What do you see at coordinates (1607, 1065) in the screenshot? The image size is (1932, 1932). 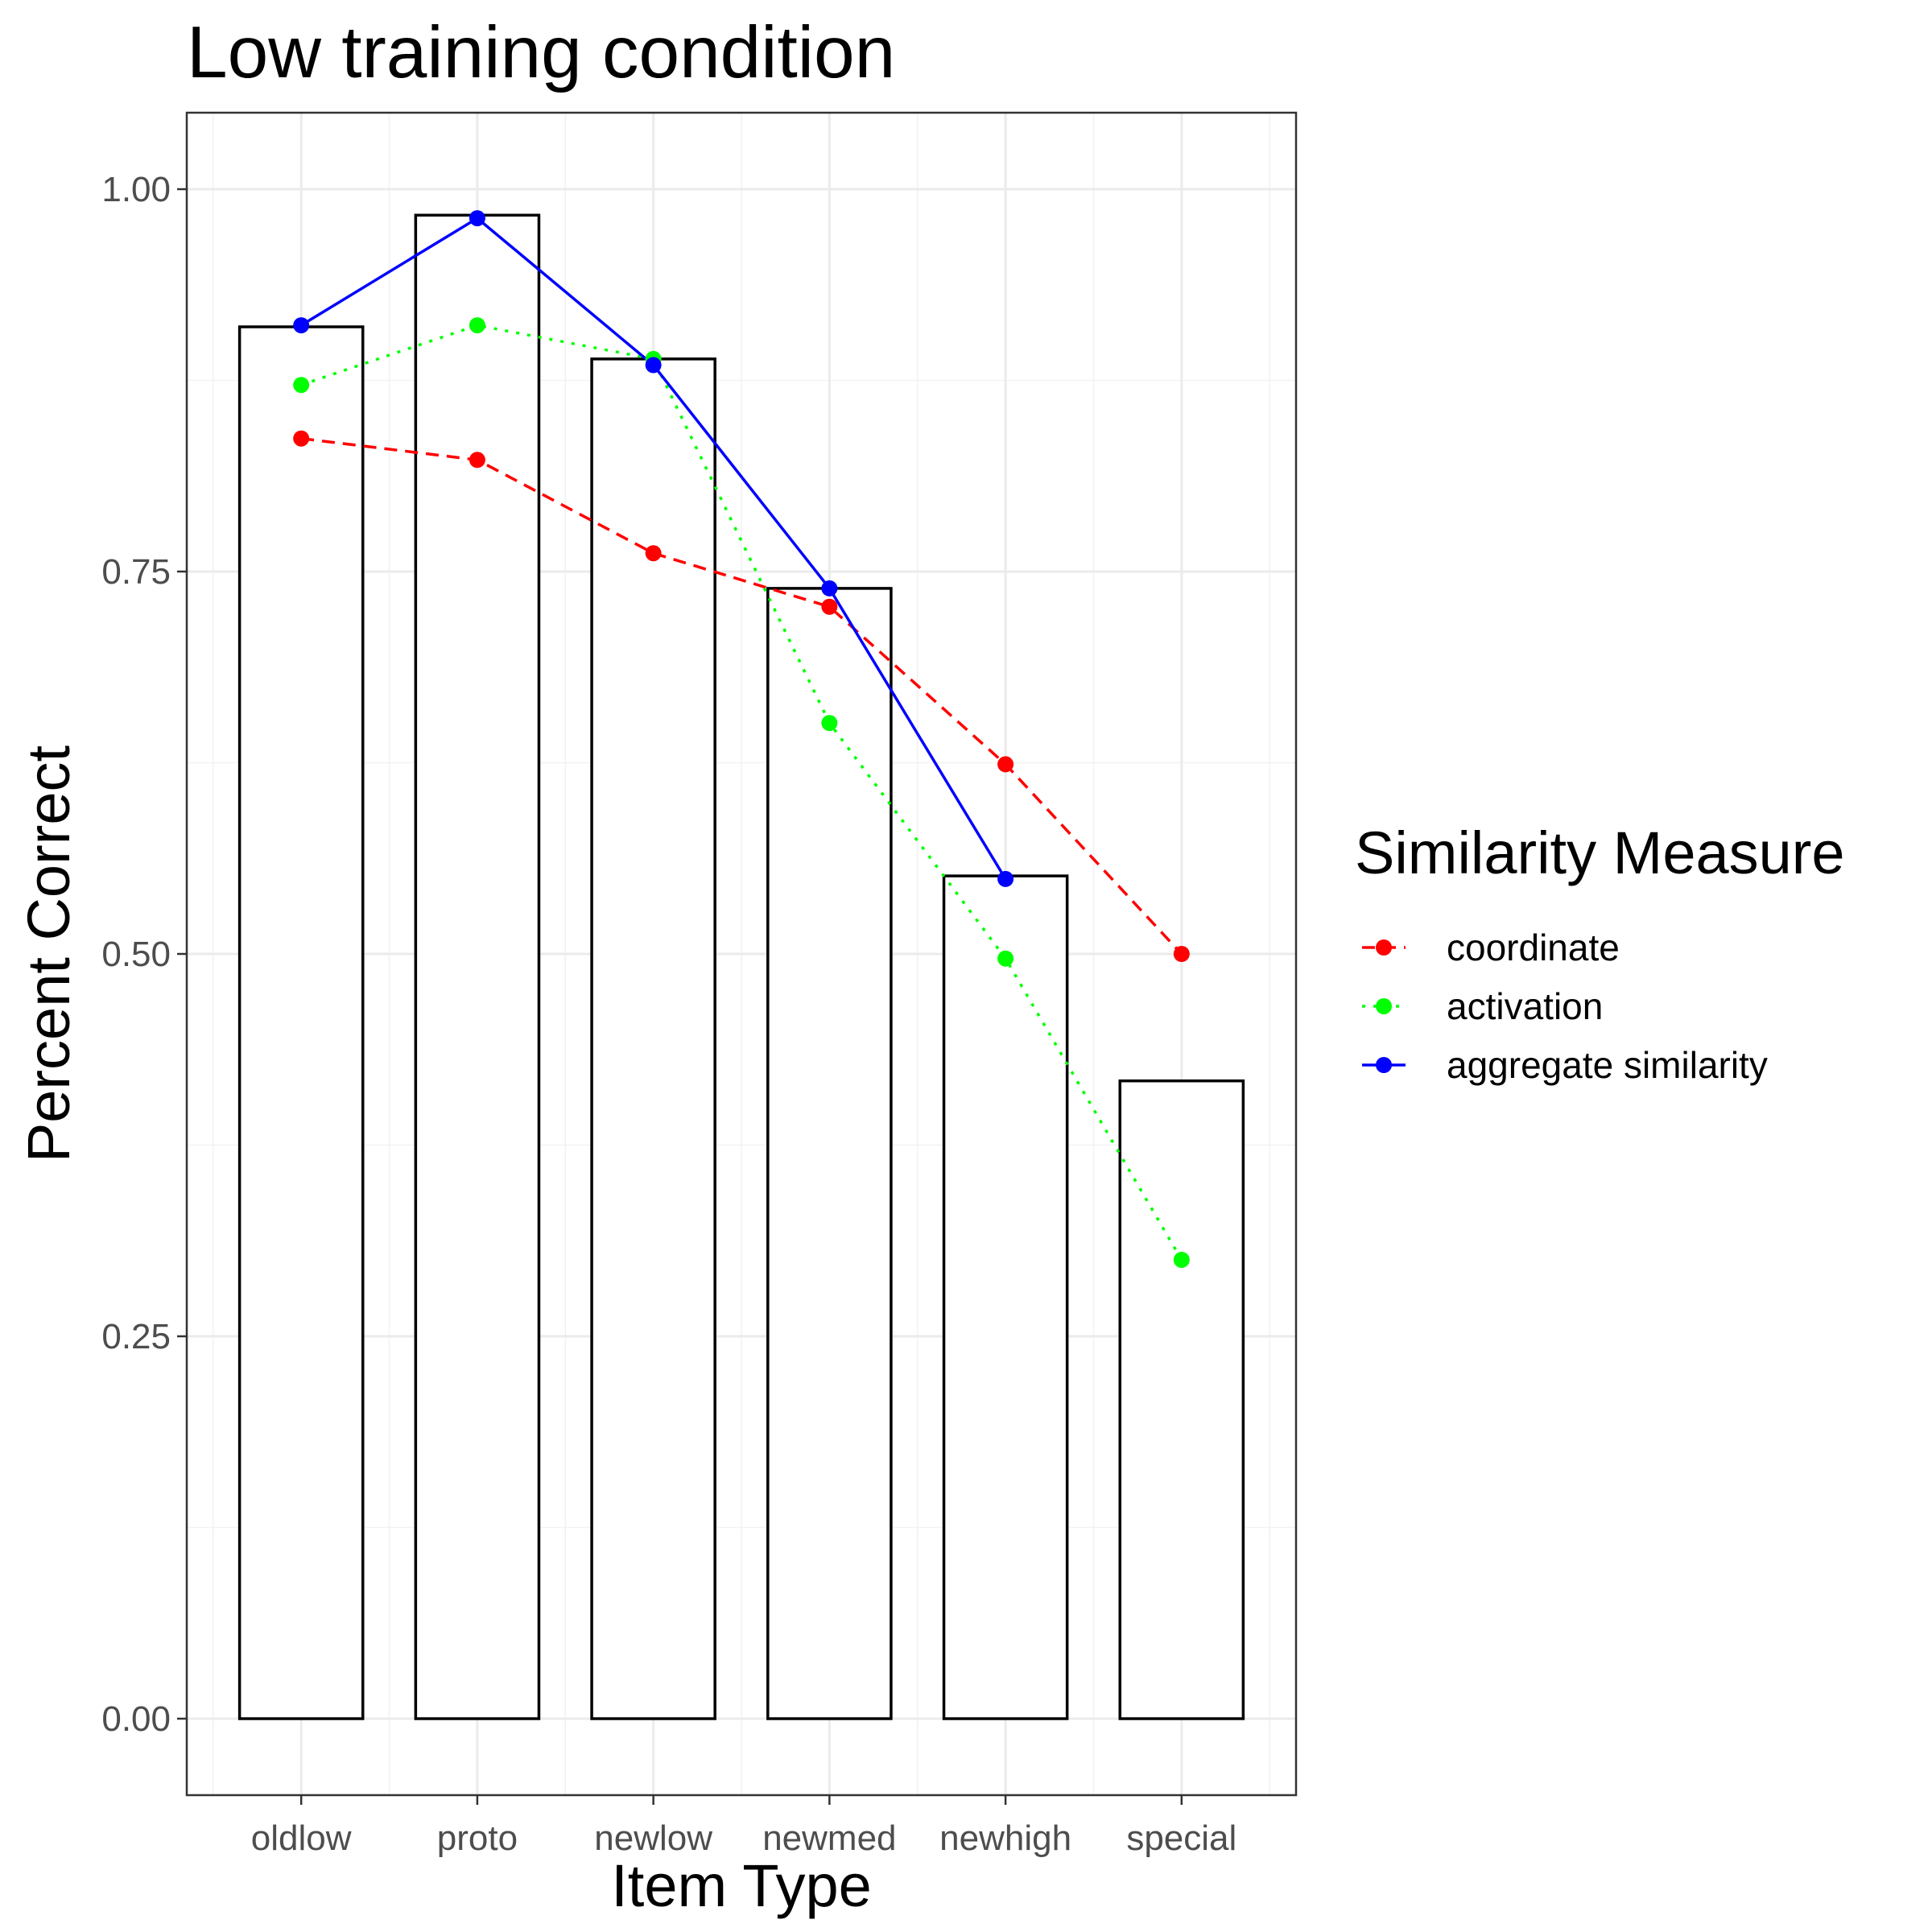 I see `legend-label: aggregate similarity` at bounding box center [1607, 1065].